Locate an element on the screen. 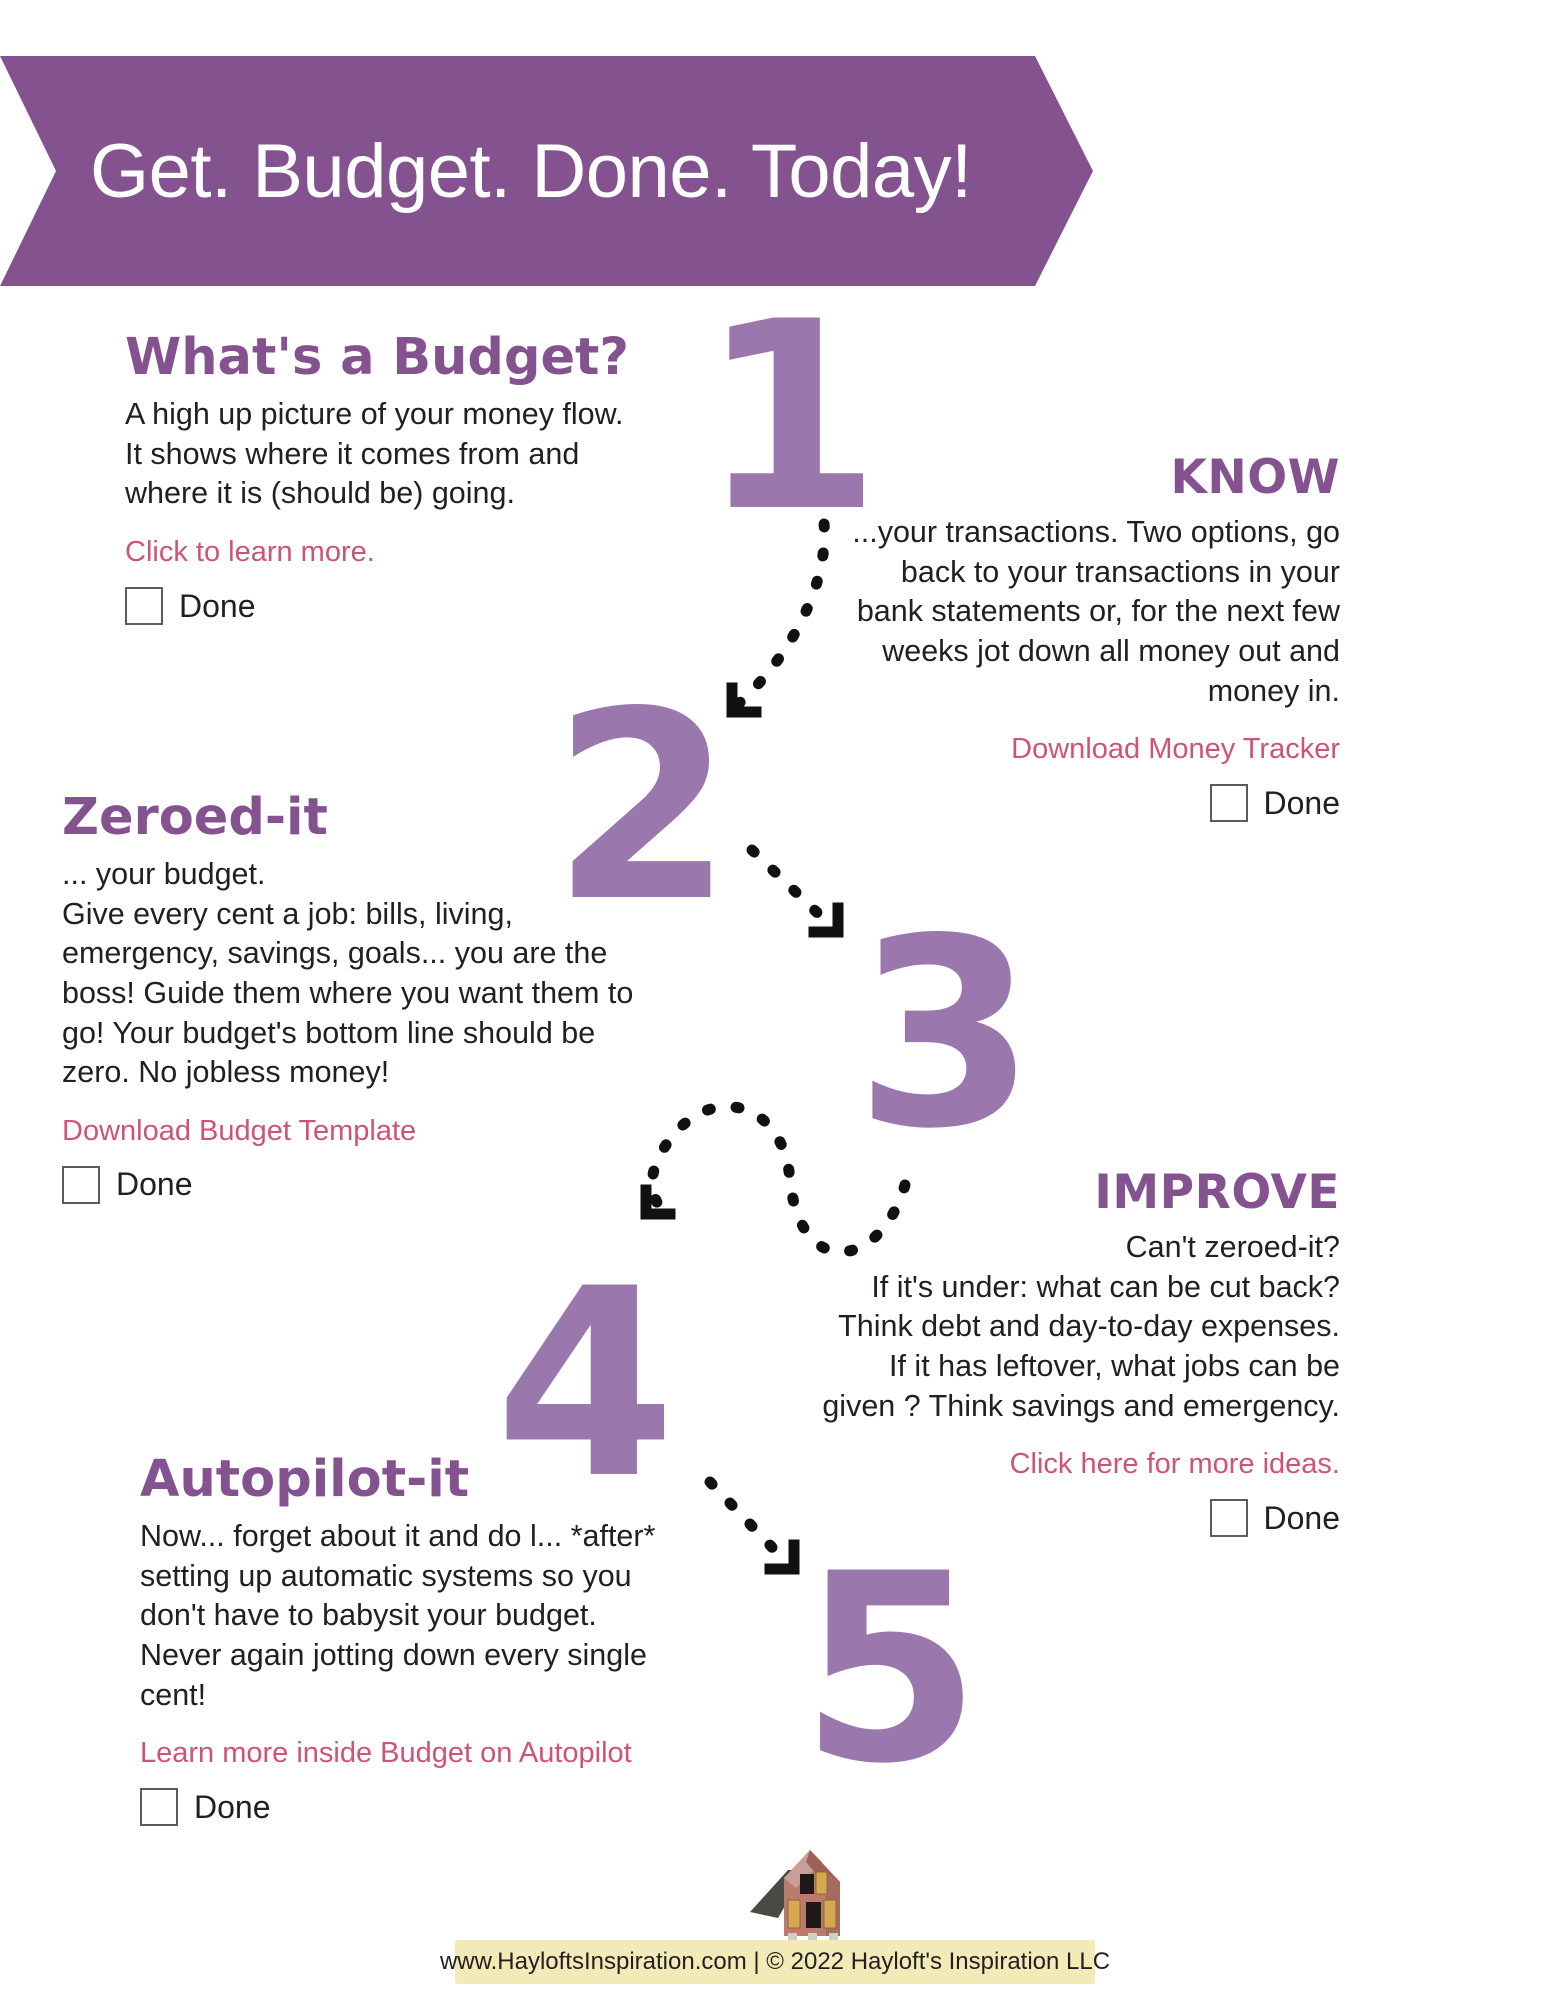 The width and height of the screenshot is (1545, 2000). step-2-heading: KNOW is located at coordinates (1255, 477).